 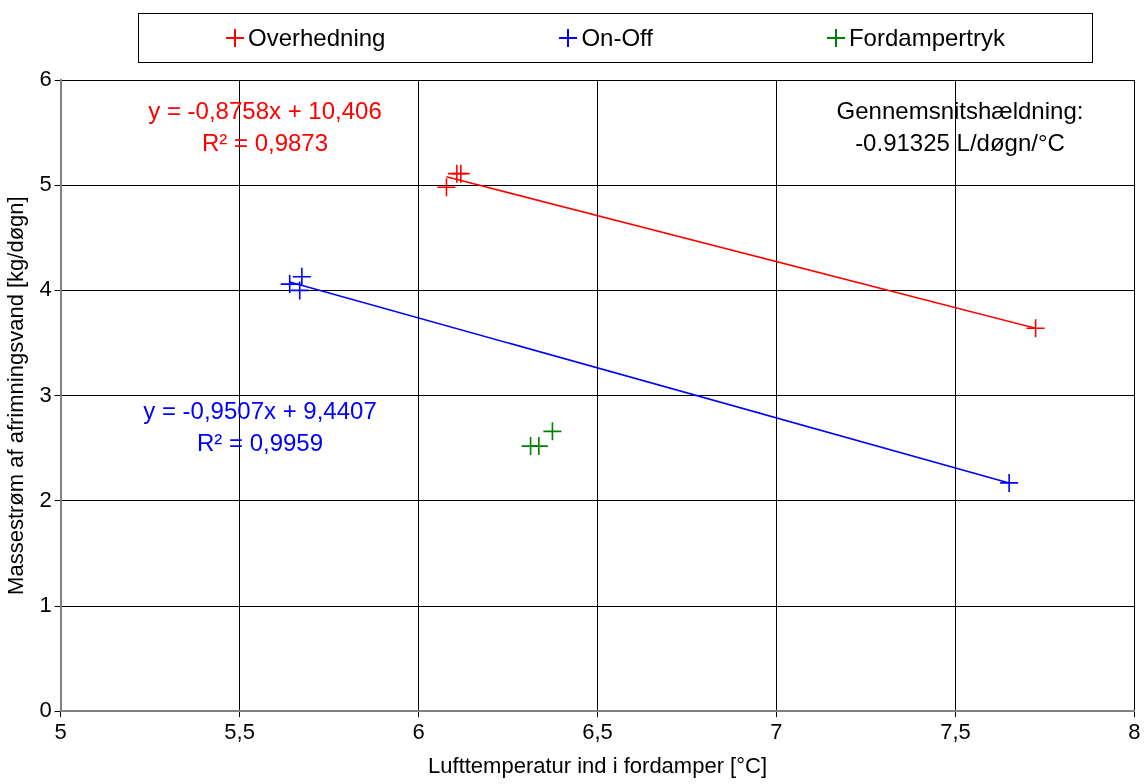 What do you see at coordinates (45, 605) in the screenshot?
I see `y-tick-label: 1` at bounding box center [45, 605].